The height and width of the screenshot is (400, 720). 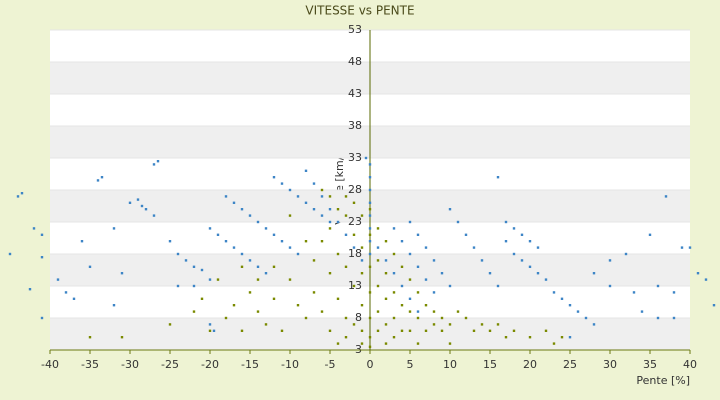 What do you see at coordinates (358, 317) in the screenshot?
I see `y-tick-label: 8` at bounding box center [358, 317].